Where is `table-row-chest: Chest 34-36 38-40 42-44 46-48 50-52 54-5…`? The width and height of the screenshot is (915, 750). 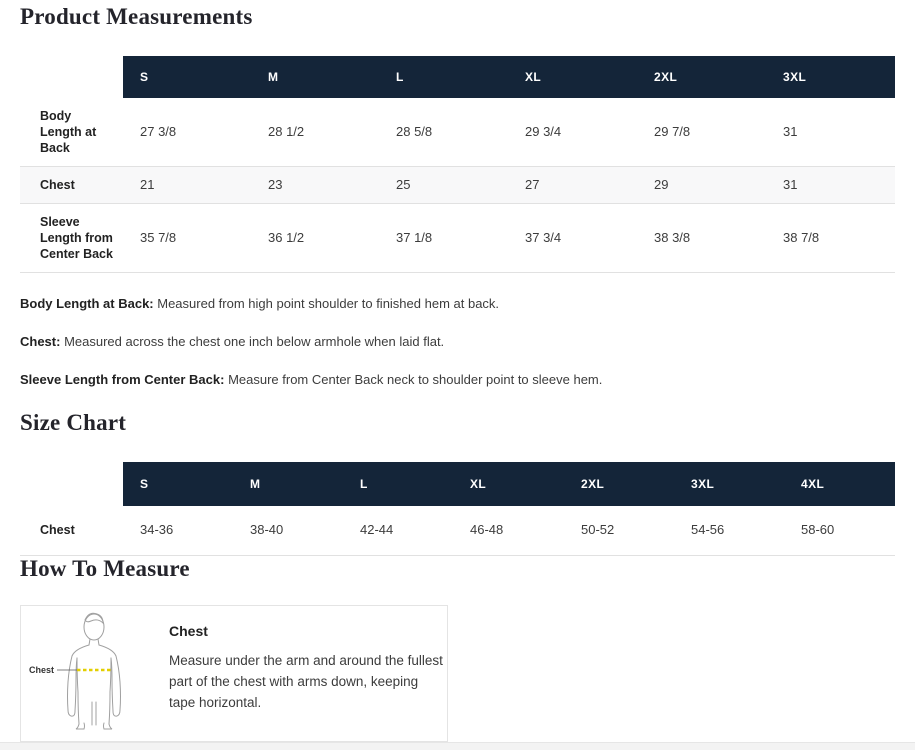
table-row-chest: Chest 34-36 38-40 42-44 46-48 50-52 54-5… is located at coordinates (457, 531).